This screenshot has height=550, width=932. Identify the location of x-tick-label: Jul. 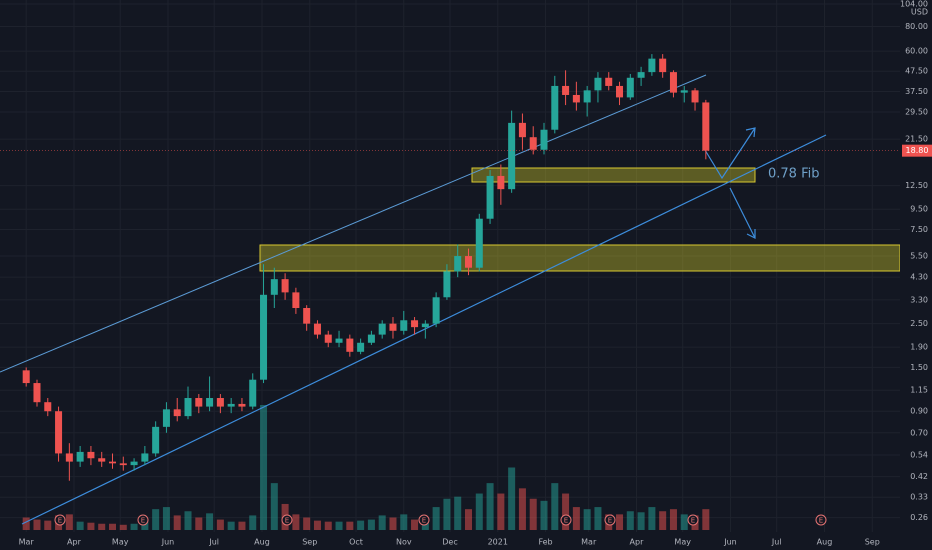
(213, 542).